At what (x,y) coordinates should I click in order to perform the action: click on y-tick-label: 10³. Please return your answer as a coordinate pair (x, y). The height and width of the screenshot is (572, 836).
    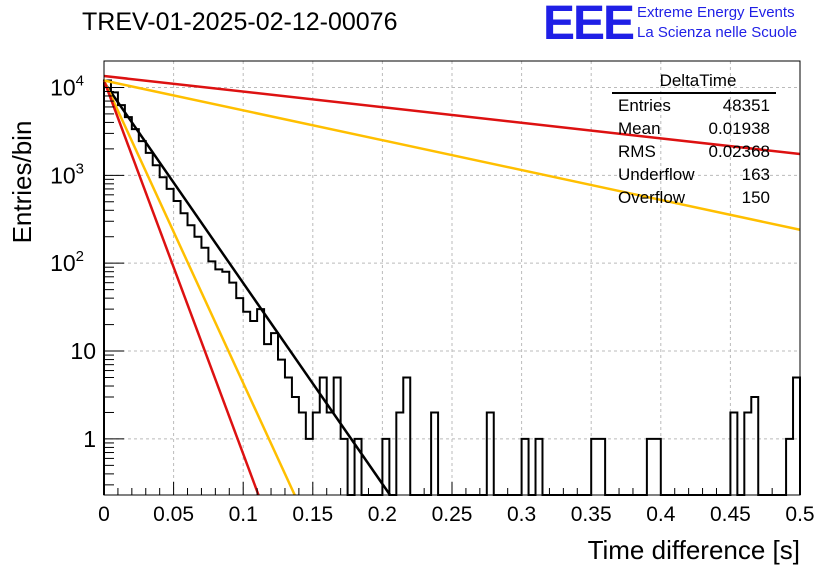
    Looking at the image, I should click on (67, 174).